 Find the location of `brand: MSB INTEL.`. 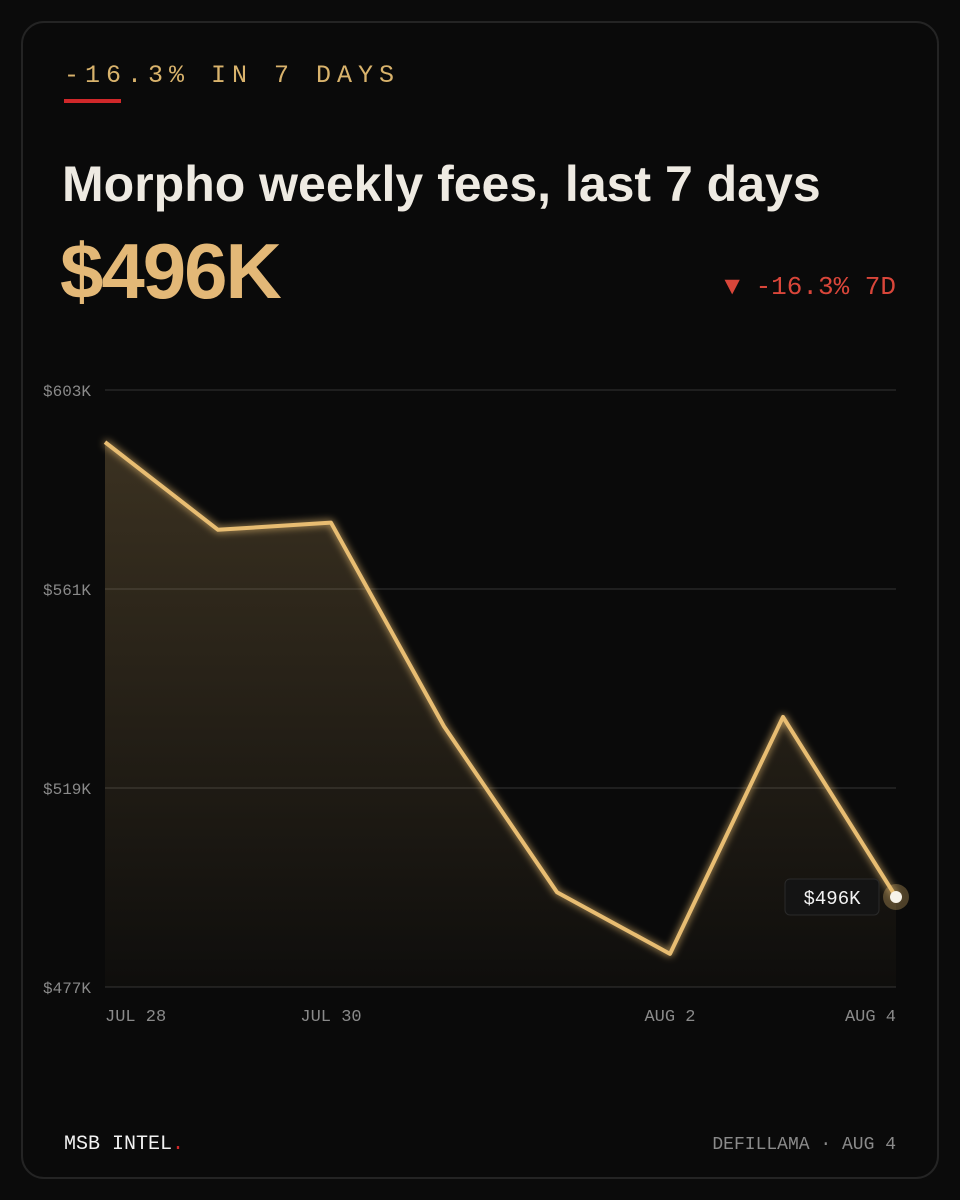

brand: MSB INTEL. is located at coordinates (124, 1144).